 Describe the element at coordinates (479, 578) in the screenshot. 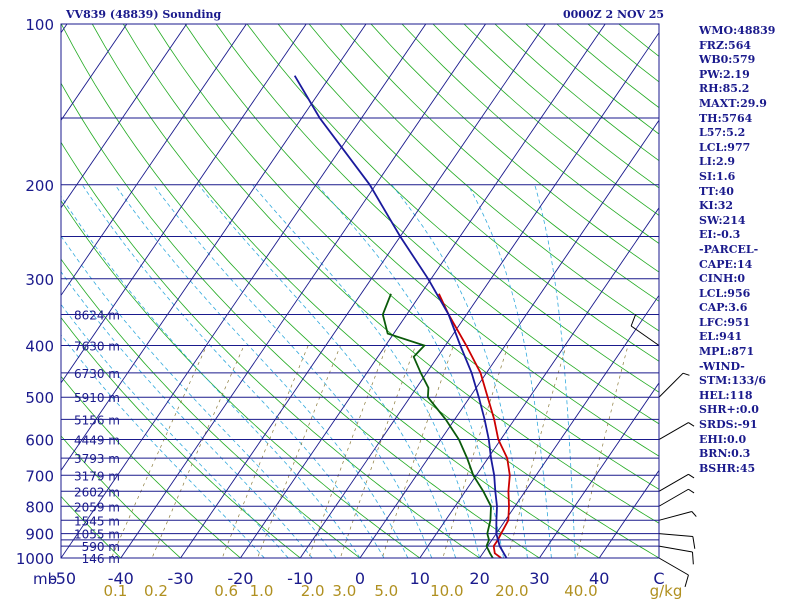

I see `temperature-tick-label: 20` at that location.